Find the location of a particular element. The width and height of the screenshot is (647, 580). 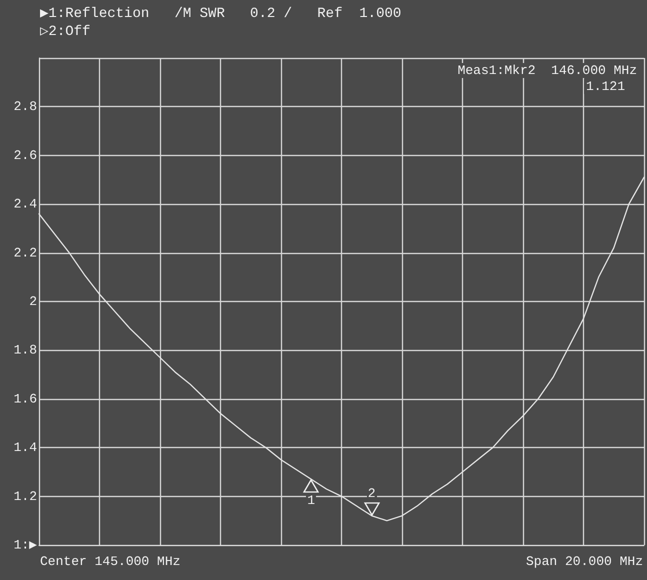

y-tick-label: 2.8 is located at coordinates (25, 106).